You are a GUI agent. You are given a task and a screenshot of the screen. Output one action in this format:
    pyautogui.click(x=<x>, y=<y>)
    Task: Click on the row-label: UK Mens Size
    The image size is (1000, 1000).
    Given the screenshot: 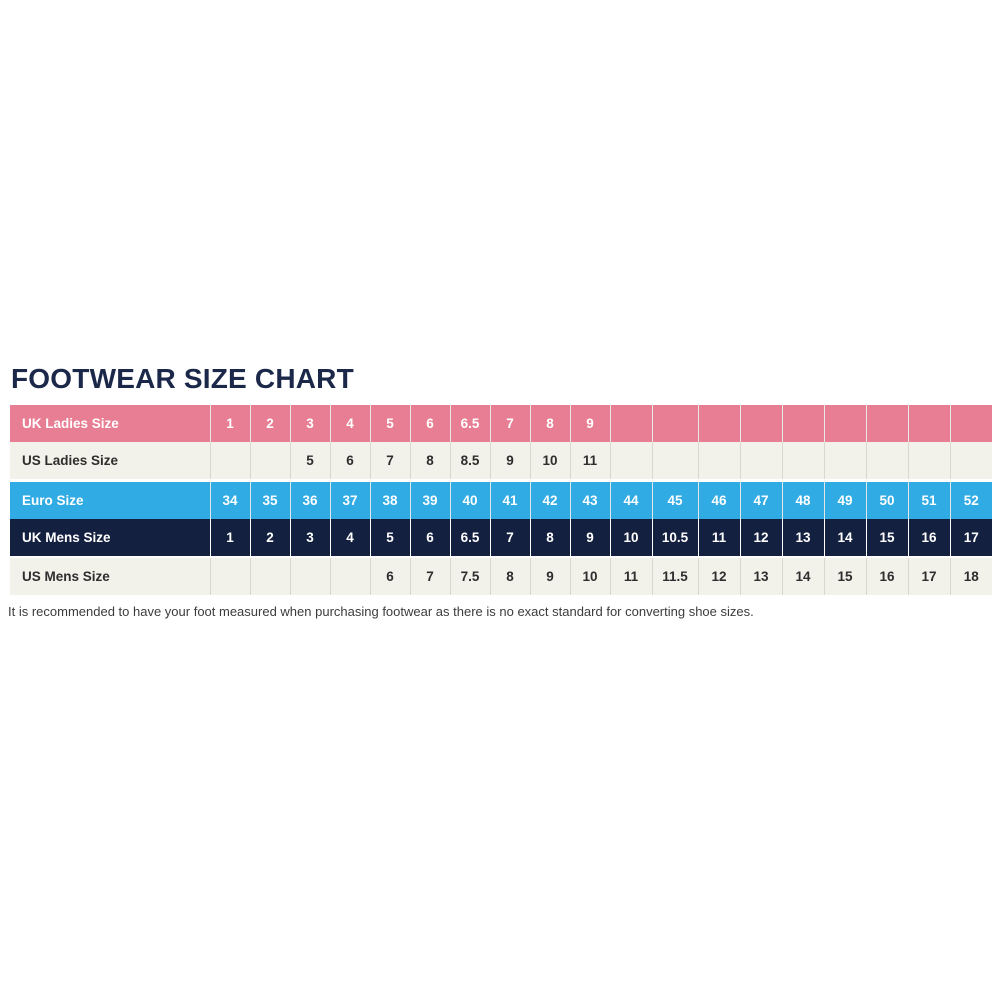 What is the action you would take?
    pyautogui.click(x=66, y=537)
    